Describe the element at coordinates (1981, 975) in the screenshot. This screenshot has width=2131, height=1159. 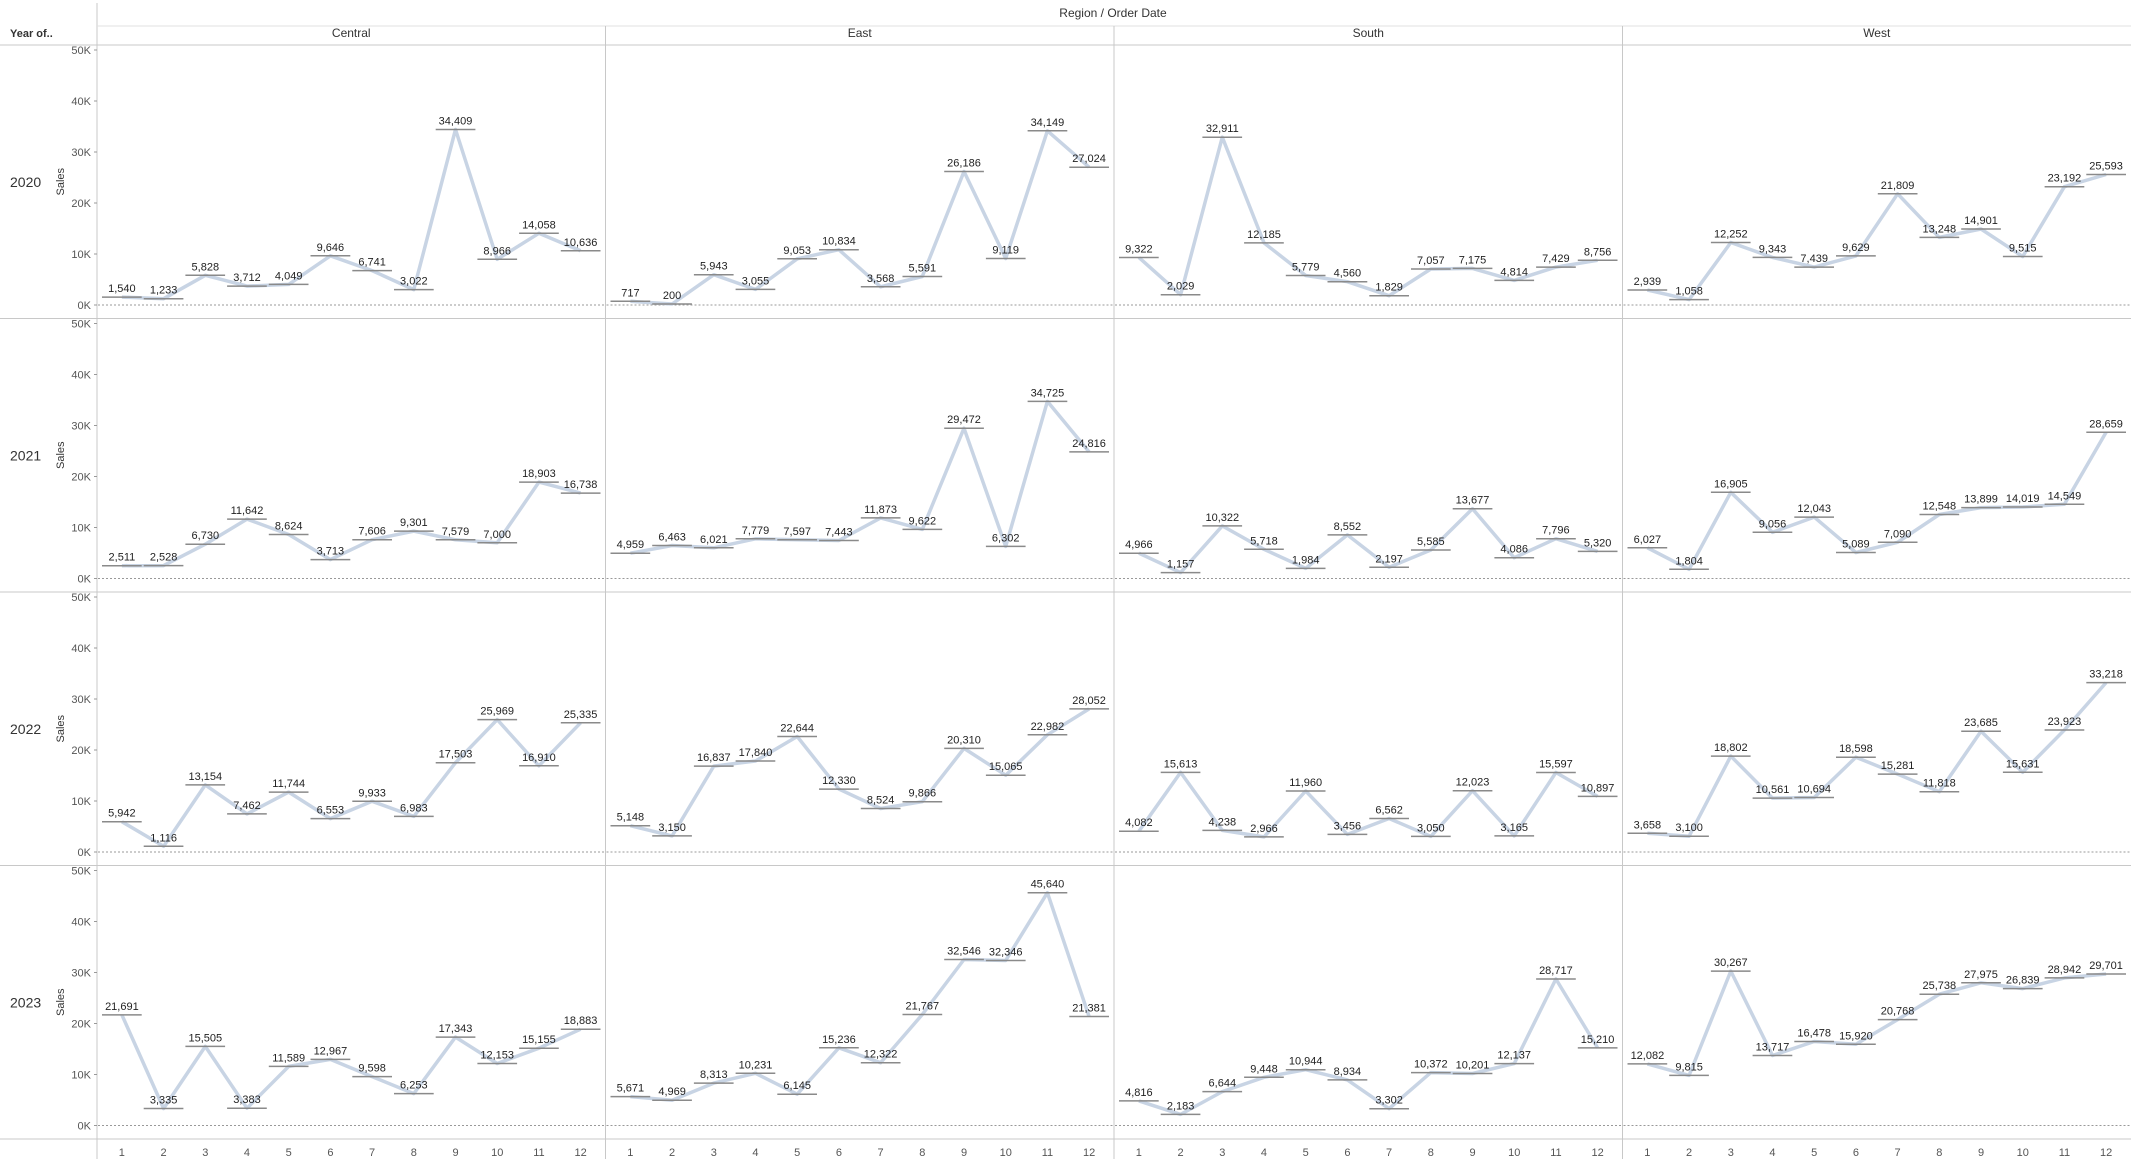
I see `data-label: 27,975` at that location.